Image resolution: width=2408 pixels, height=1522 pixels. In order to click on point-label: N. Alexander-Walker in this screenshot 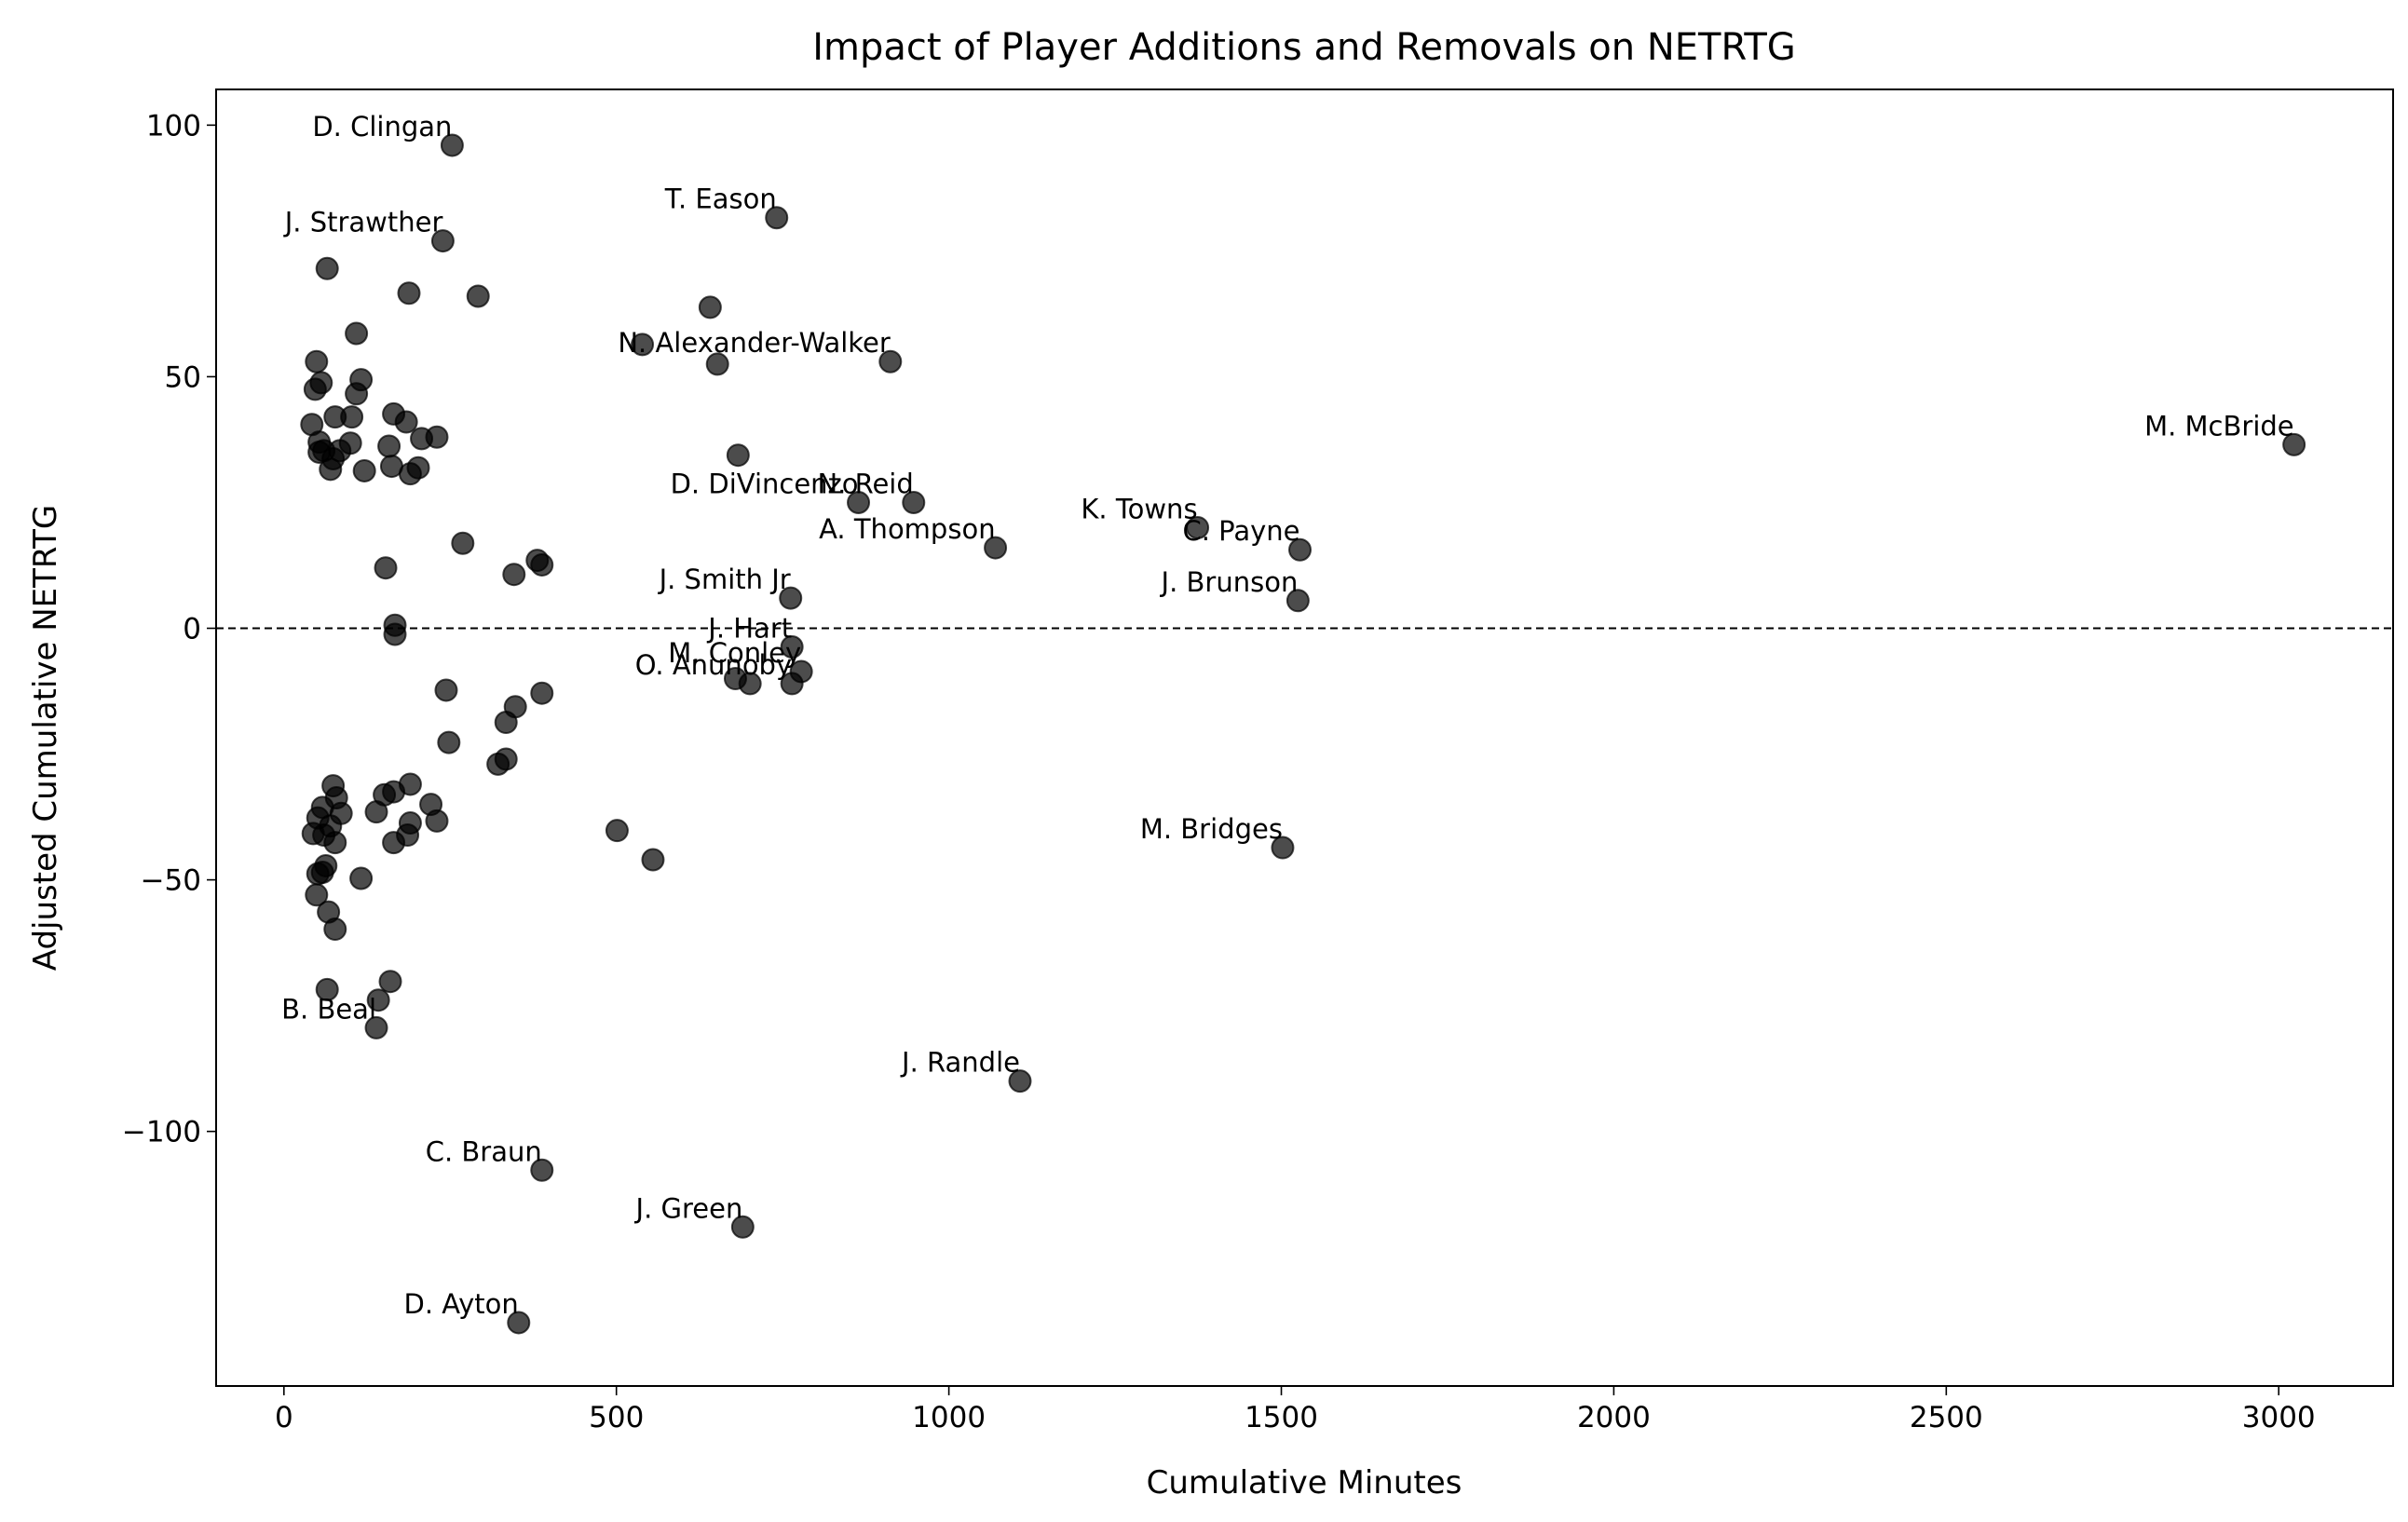, I will do `click(754, 343)`.